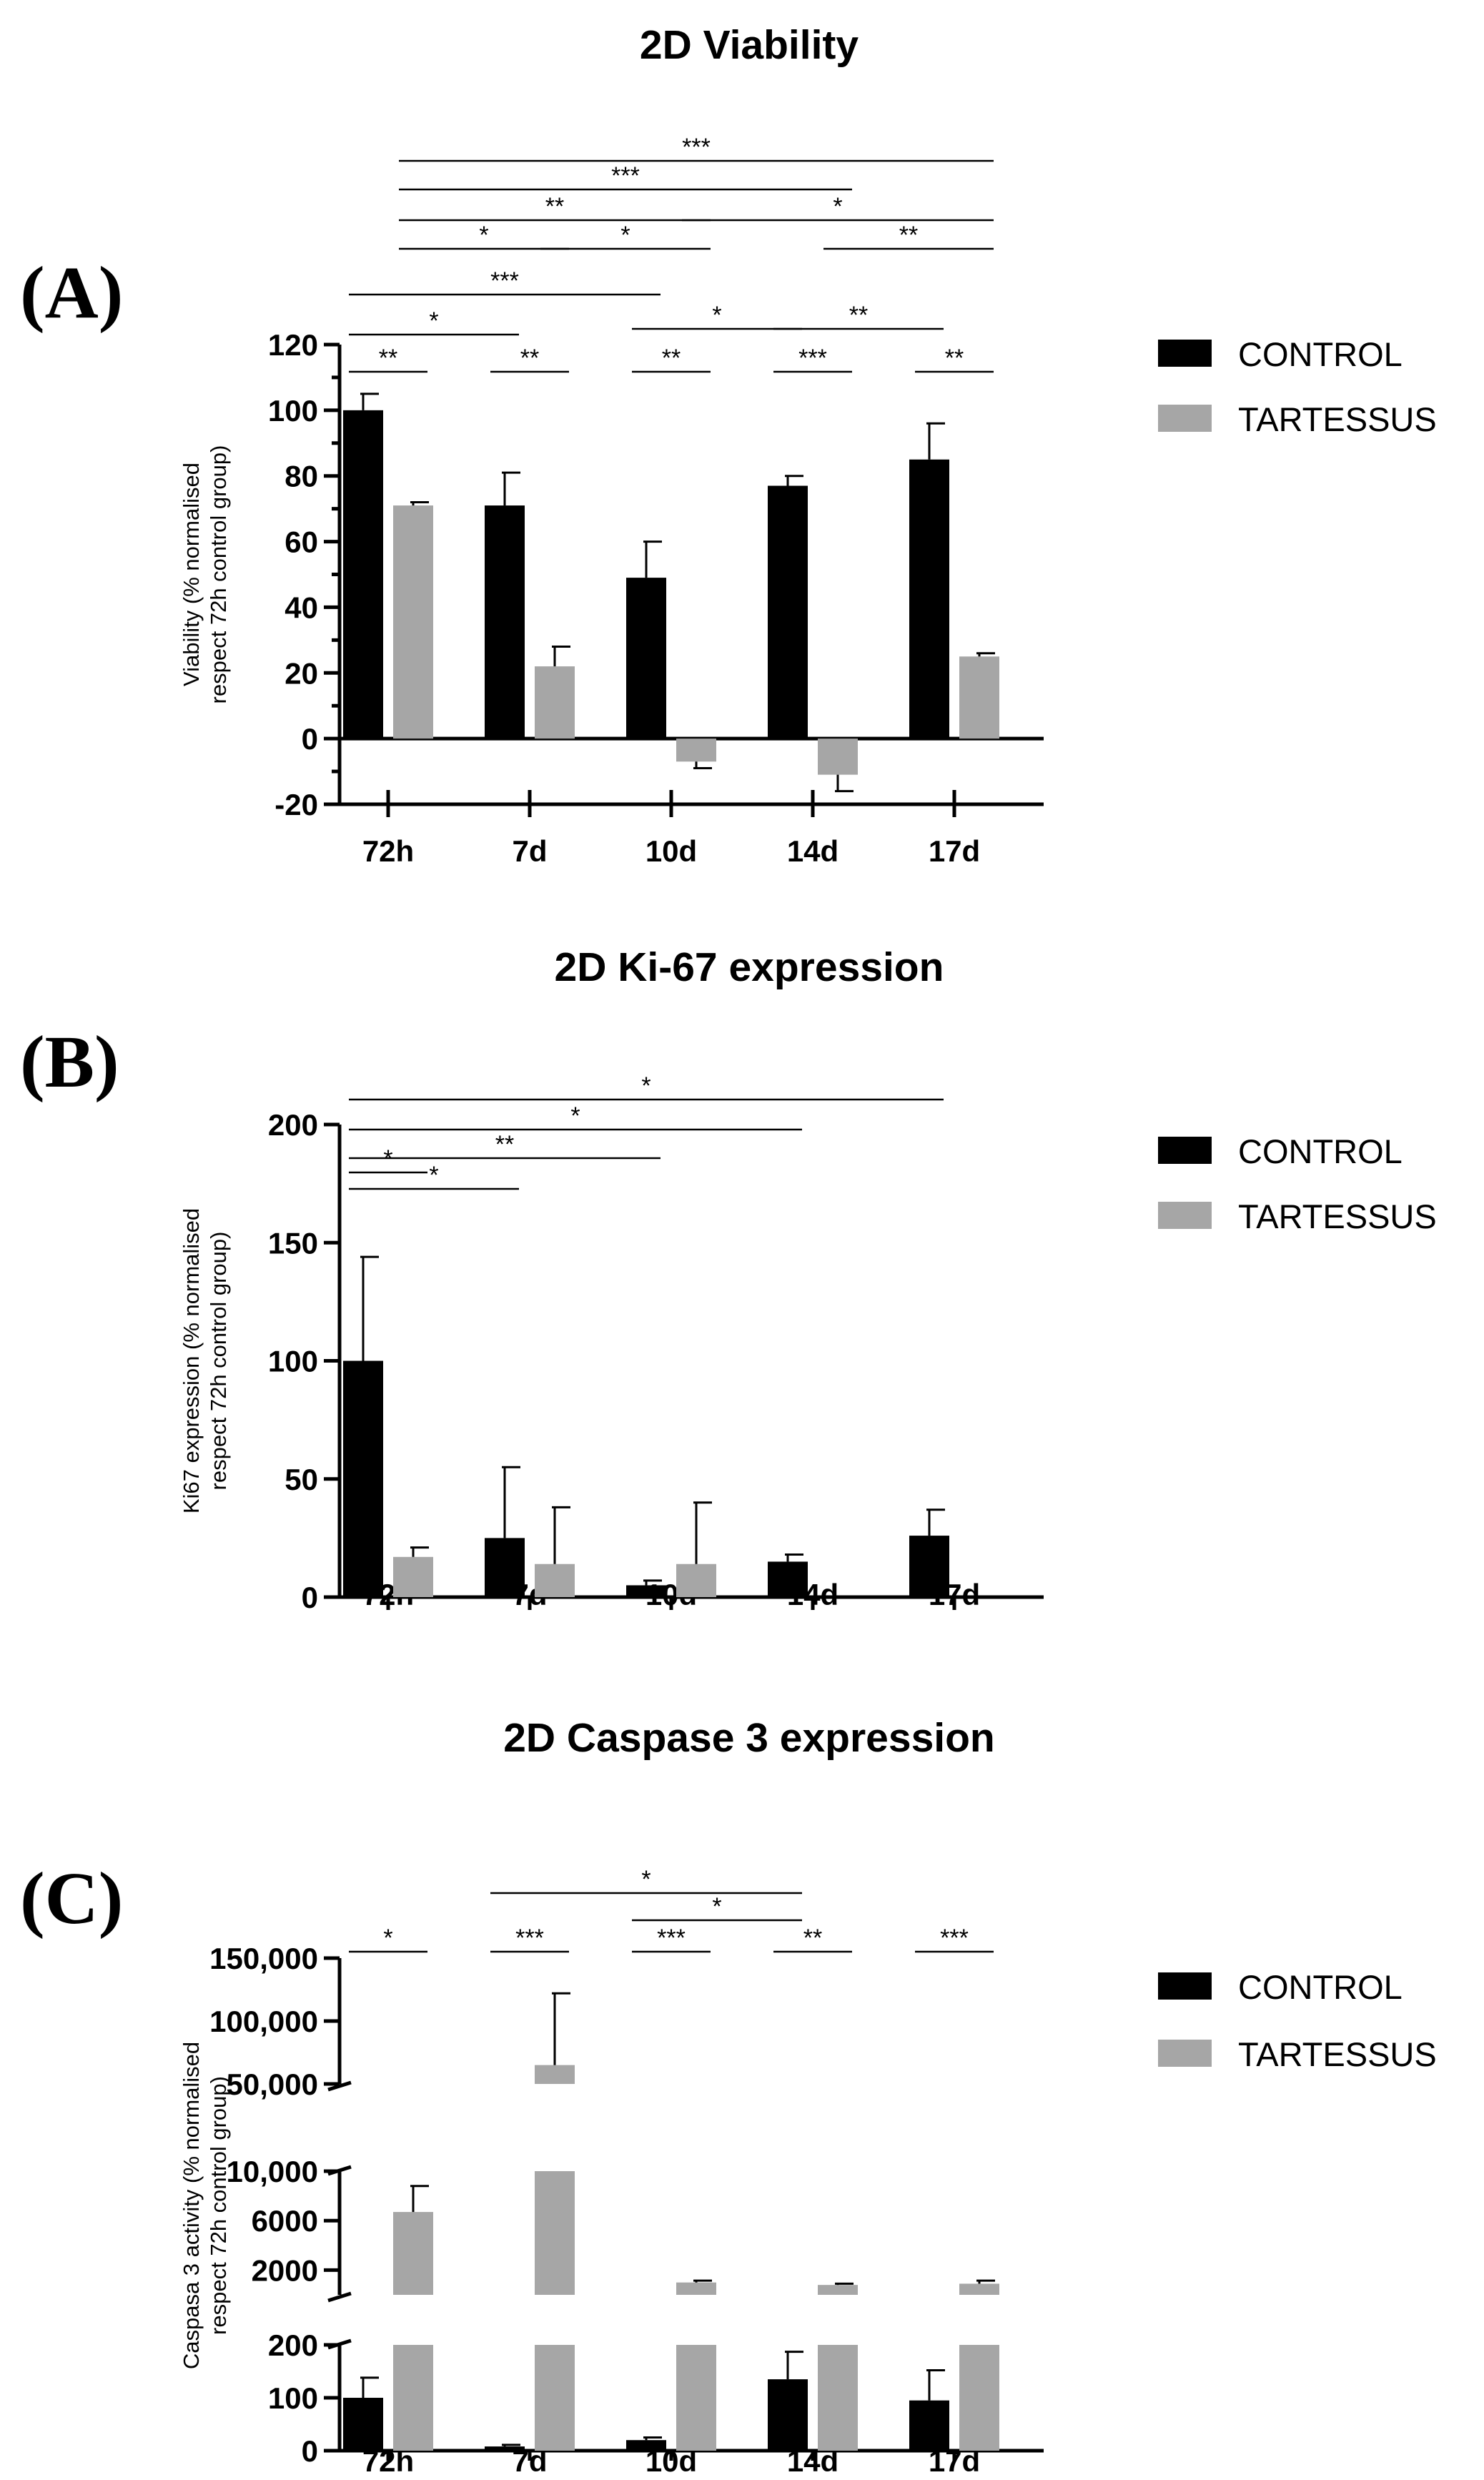  What do you see at coordinates (71, 293) in the screenshot?
I see `panel-label: (A)` at bounding box center [71, 293].